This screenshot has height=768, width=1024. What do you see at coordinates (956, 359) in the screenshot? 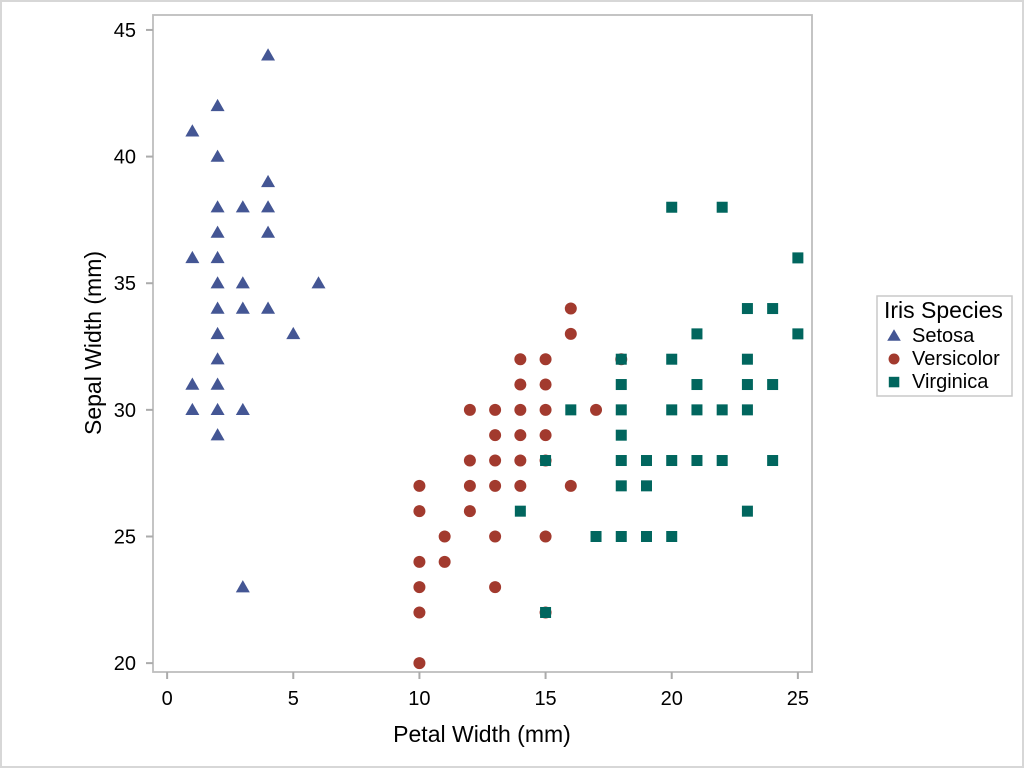
I see `legend-label-versicolor: Versicolor` at bounding box center [956, 359].